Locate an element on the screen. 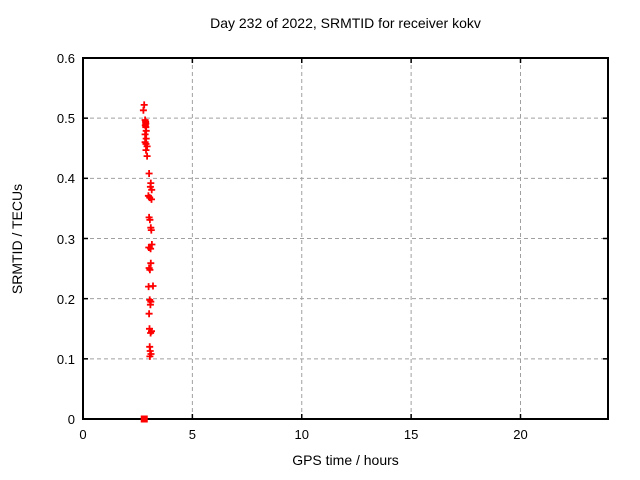  y-tick-label: 0.1 is located at coordinates (65, 359).